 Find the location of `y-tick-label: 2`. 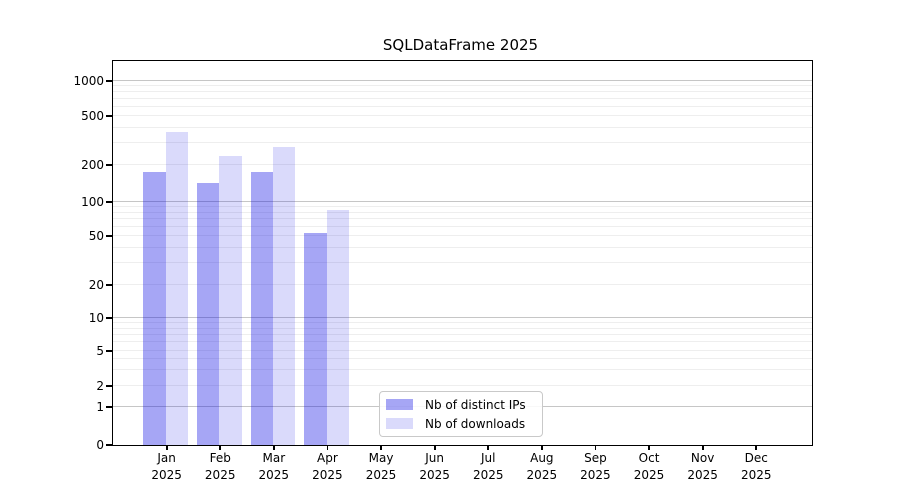

y-tick-label: 2 is located at coordinates (100, 386).